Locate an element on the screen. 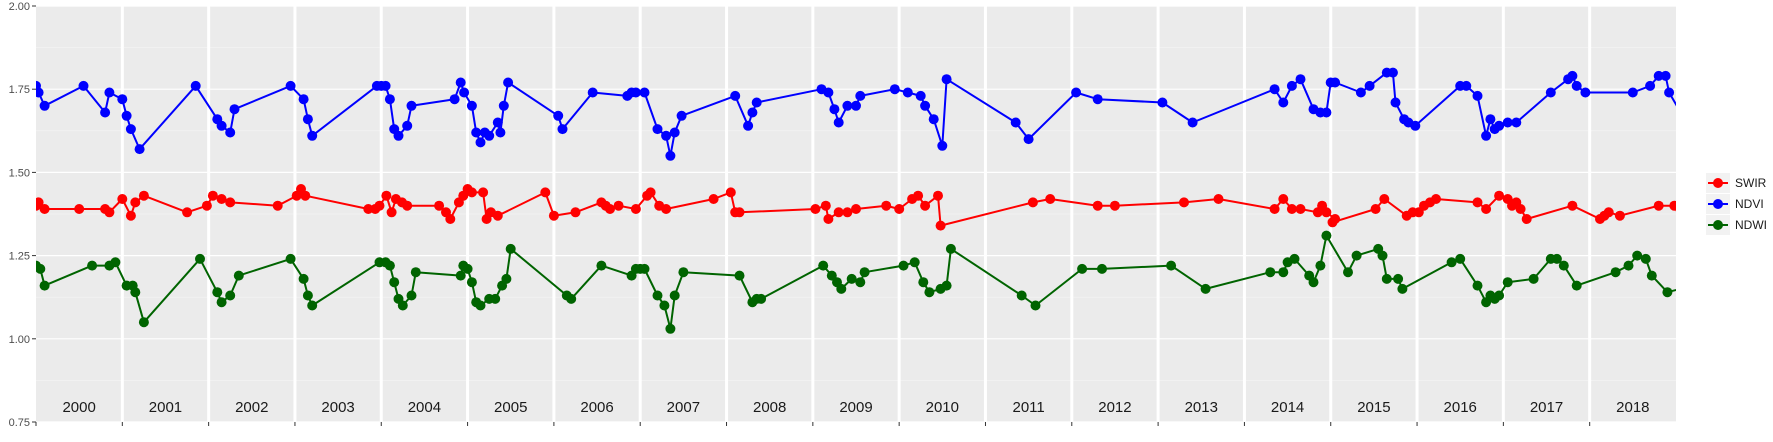 The image size is (1773, 442). series-swir is located at coordinates (856, 207).